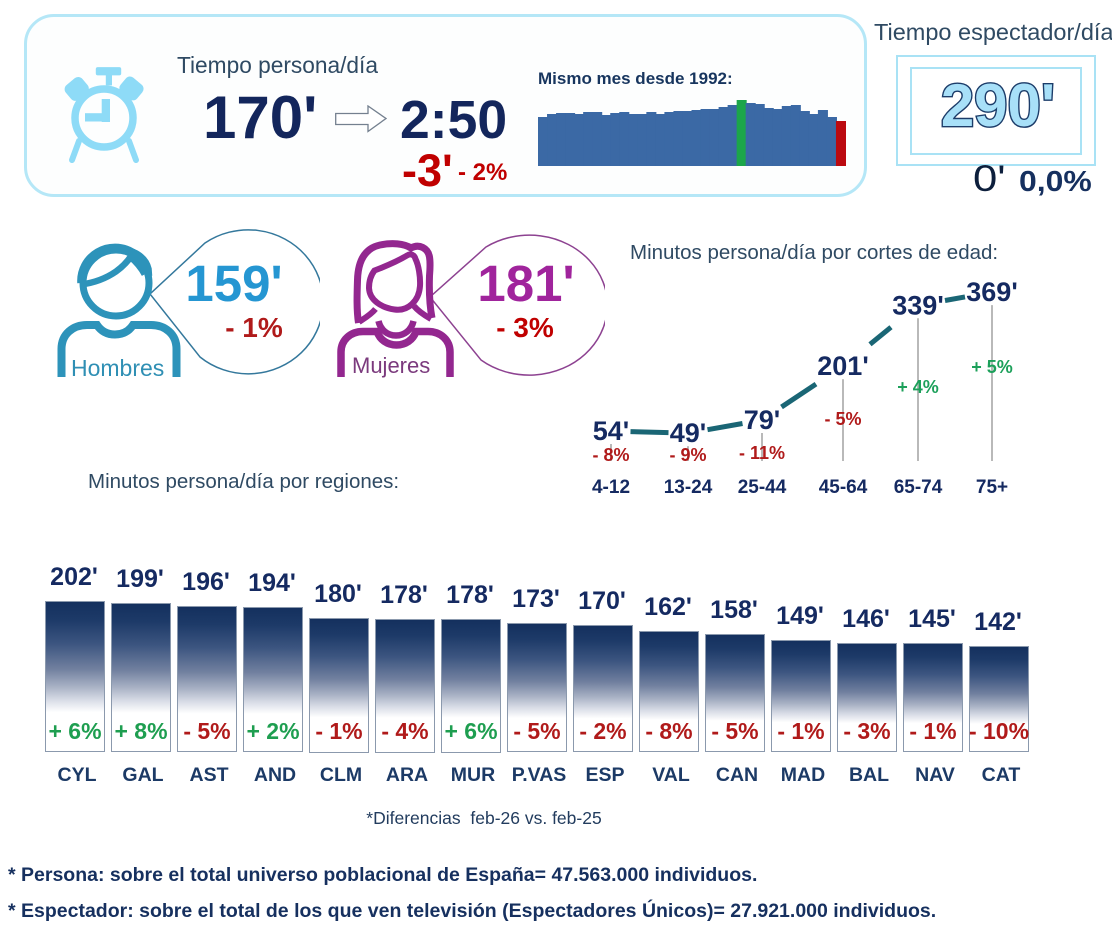 The width and height of the screenshot is (1112, 931). I want to click on svg-text: 13-24, so click(688, 487).